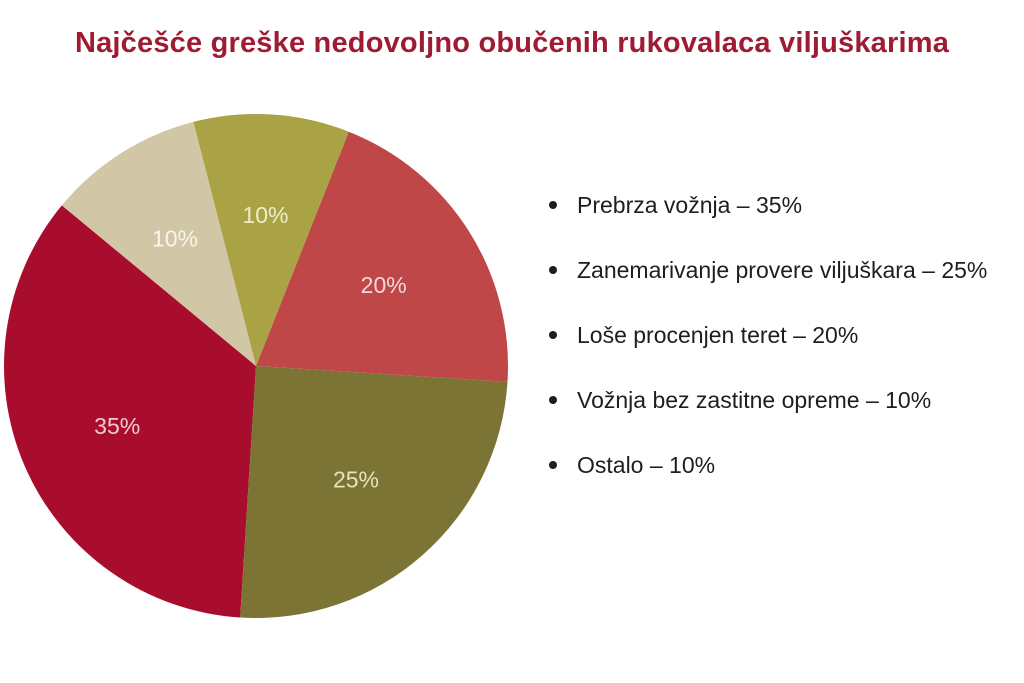 The width and height of the screenshot is (1024, 683). What do you see at coordinates (690, 204) in the screenshot?
I see `legend-item-label: Prebrza vožnja – 35%` at bounding box center [690, 204].